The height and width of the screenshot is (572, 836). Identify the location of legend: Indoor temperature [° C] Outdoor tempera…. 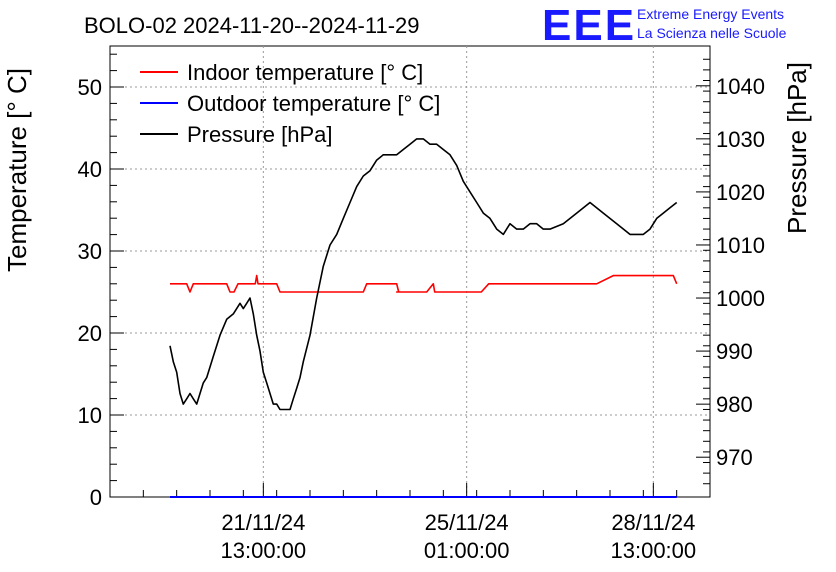
(290, 103).